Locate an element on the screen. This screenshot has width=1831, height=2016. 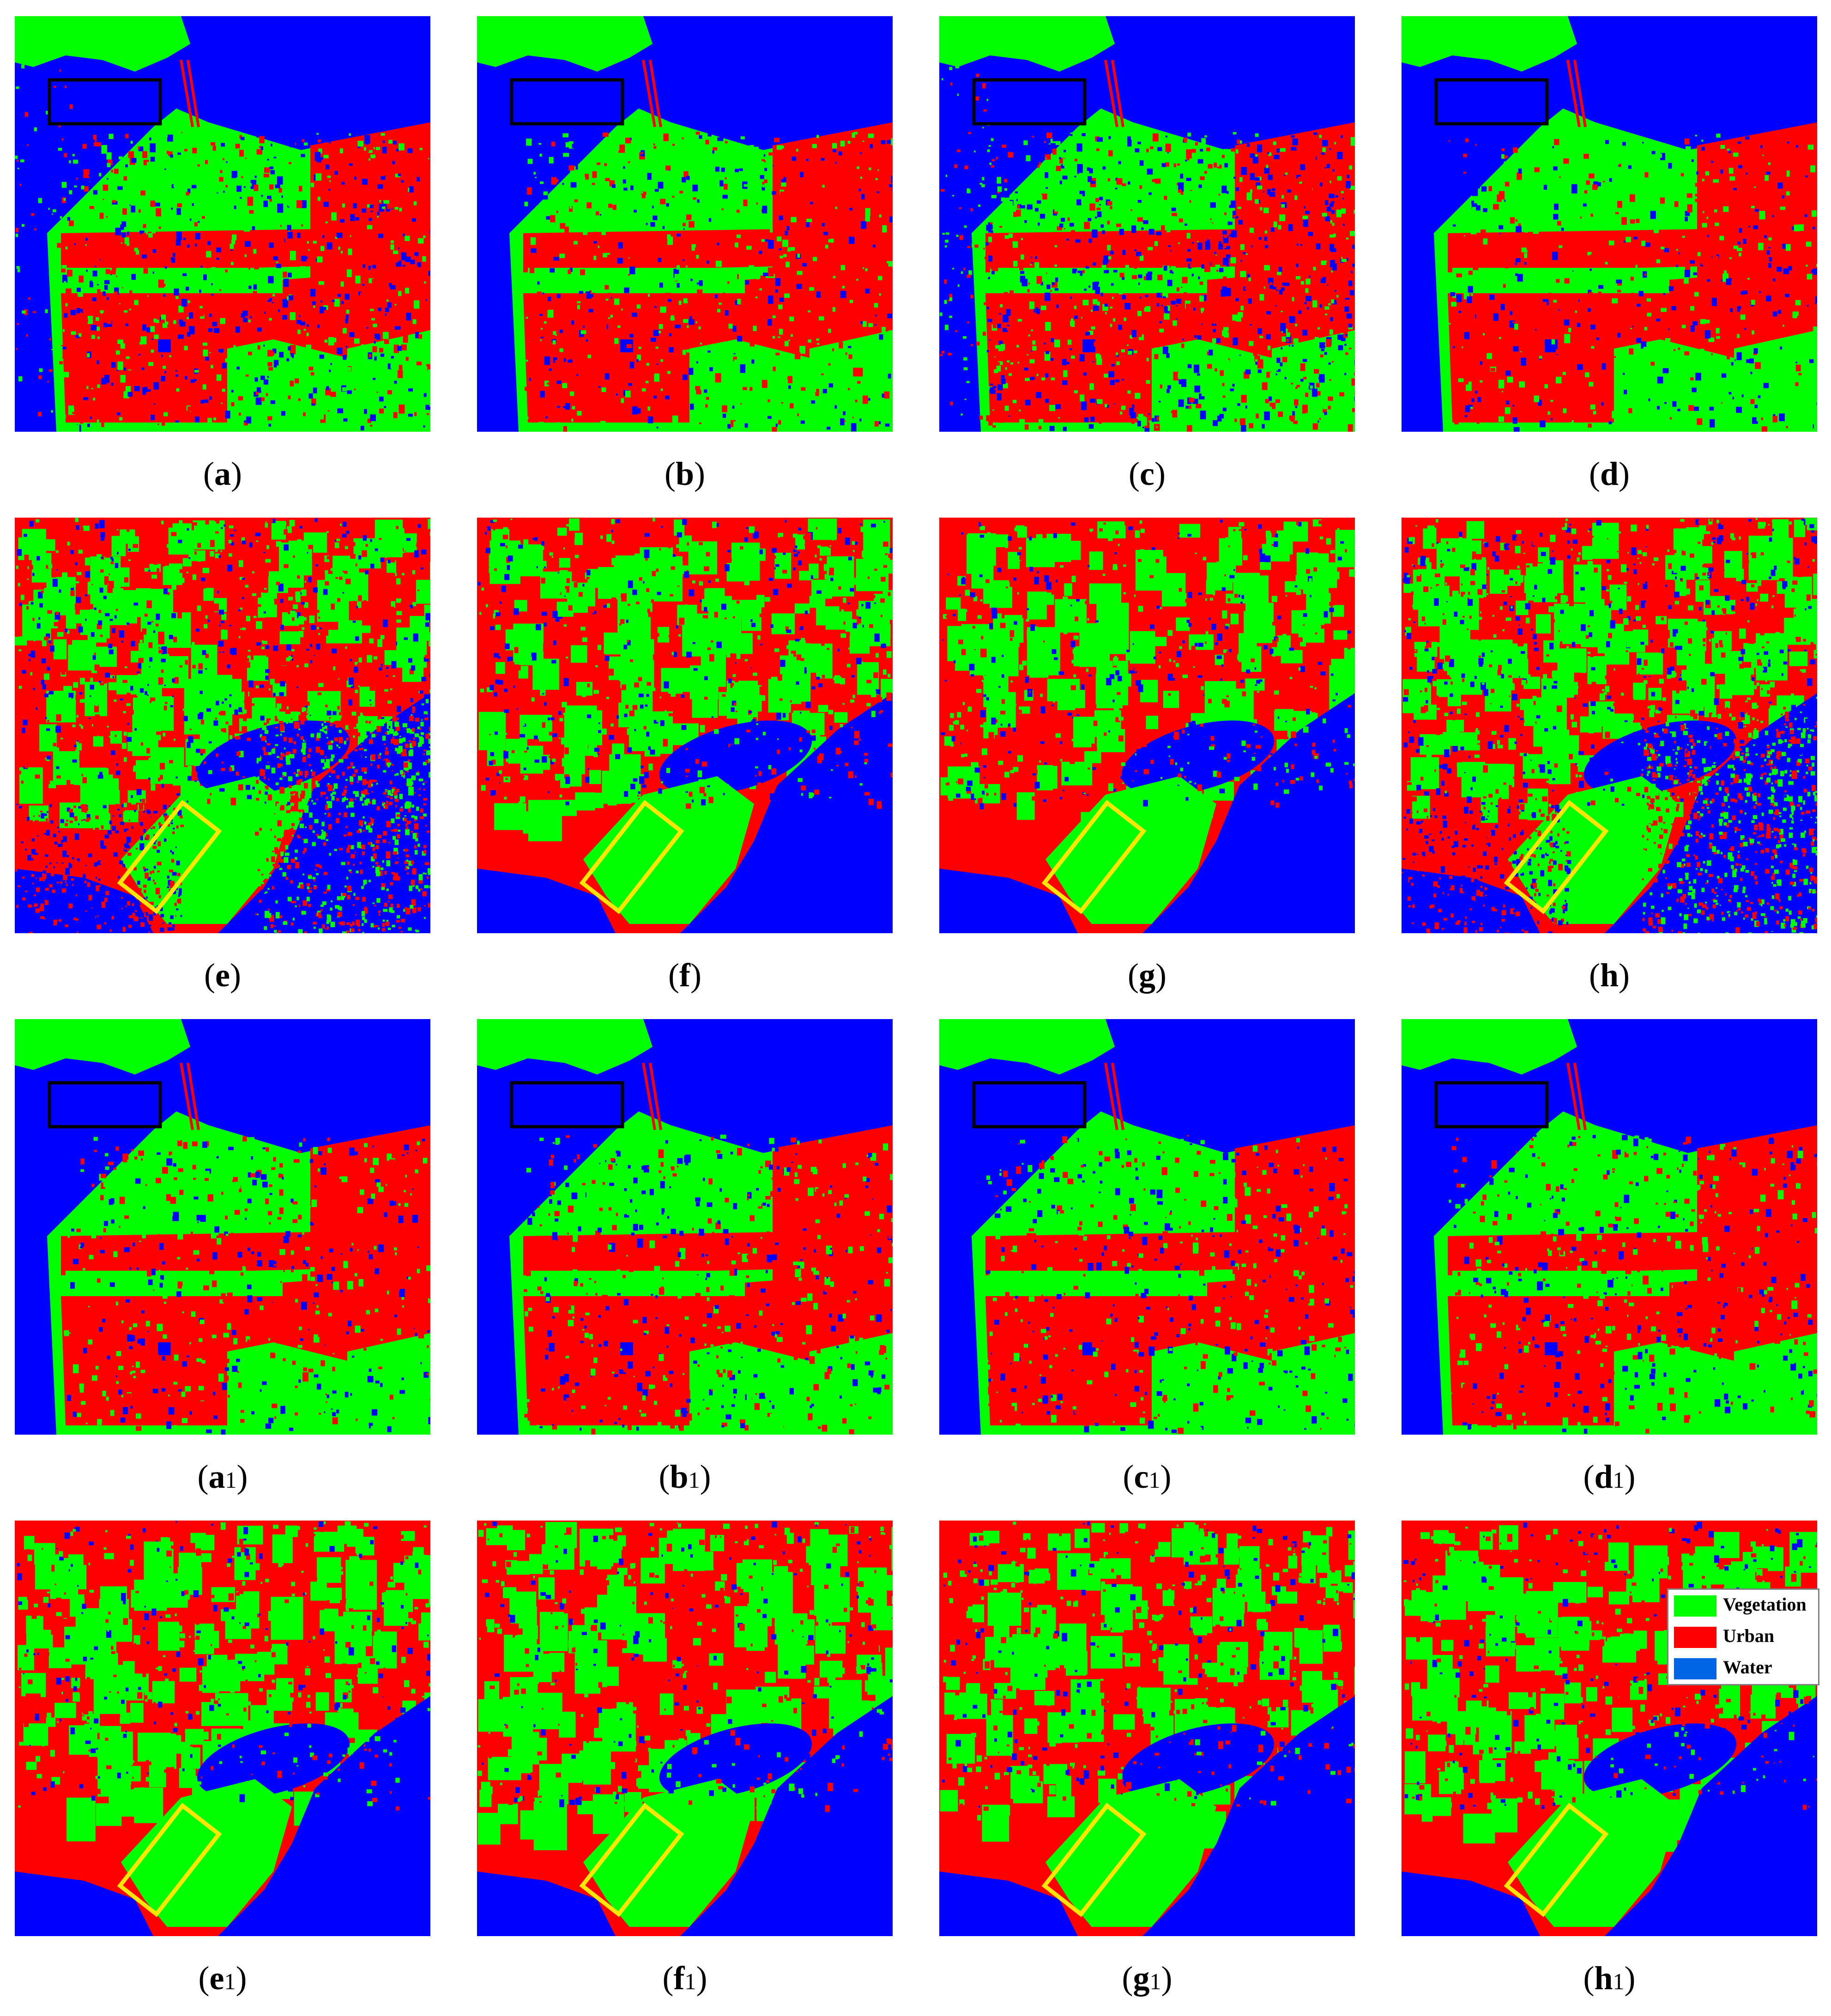
classification-map-a is located at coordinates (222, 224).